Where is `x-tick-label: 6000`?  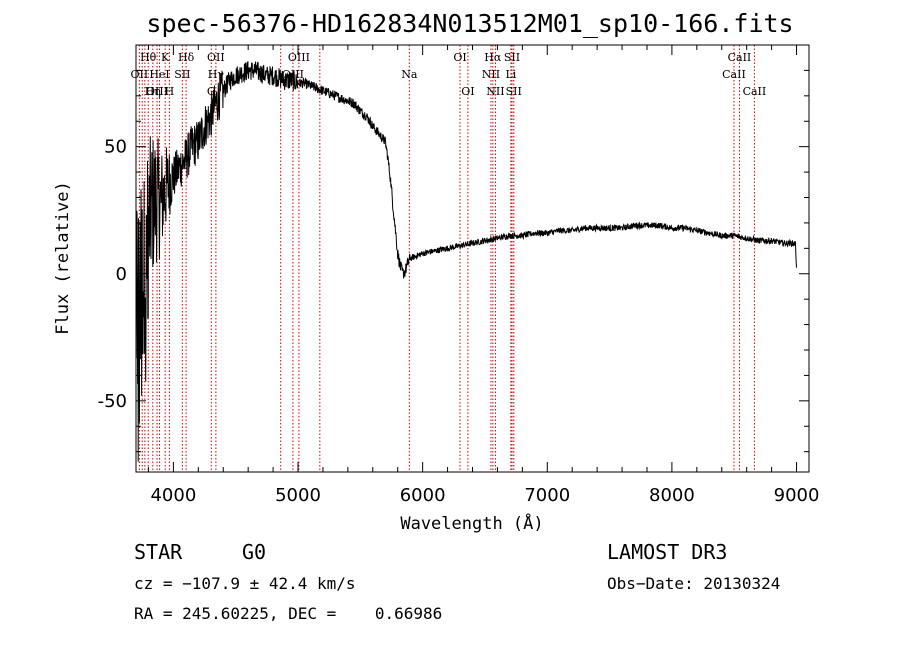
x-tick-label: 6000 is located at coordinates (423, 495).